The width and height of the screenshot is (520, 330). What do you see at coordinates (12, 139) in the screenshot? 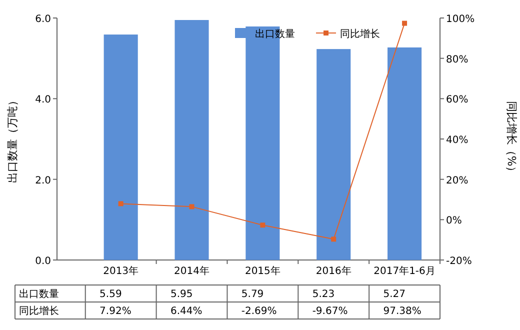
I see `y-axis-title: 出口数量（万吨）` at bounding box center [12, 139].